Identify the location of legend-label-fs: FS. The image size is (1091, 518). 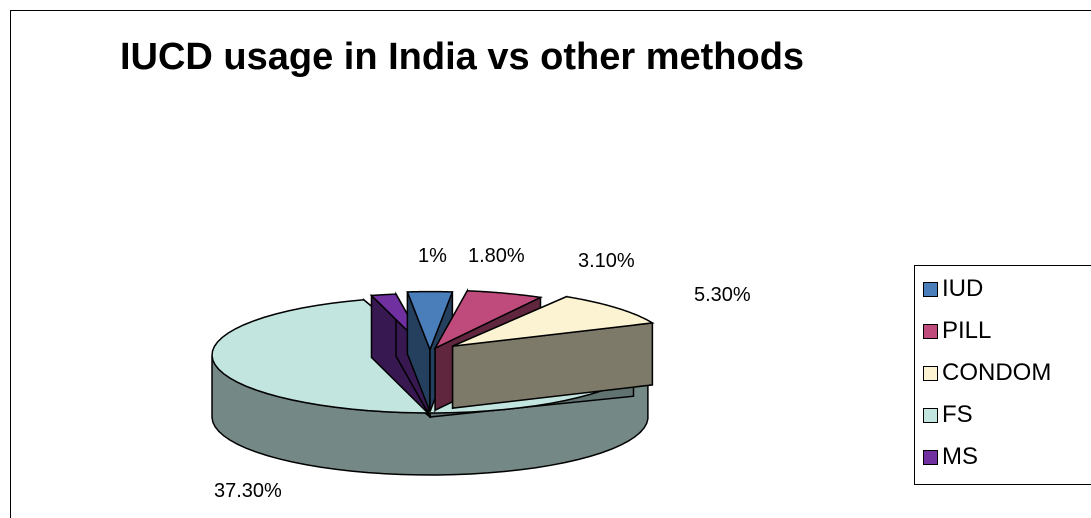
(957, 414).